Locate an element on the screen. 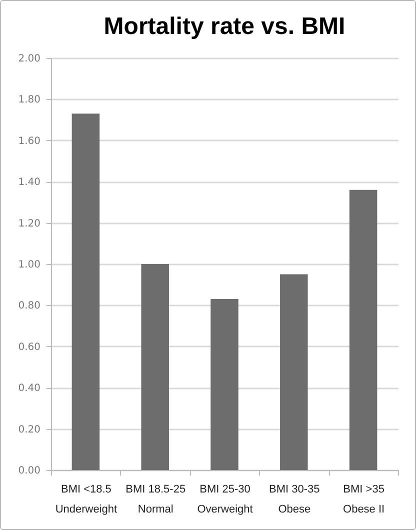  chart-title: Mortality rate vs. BMI is located at coordinates (225, 26).